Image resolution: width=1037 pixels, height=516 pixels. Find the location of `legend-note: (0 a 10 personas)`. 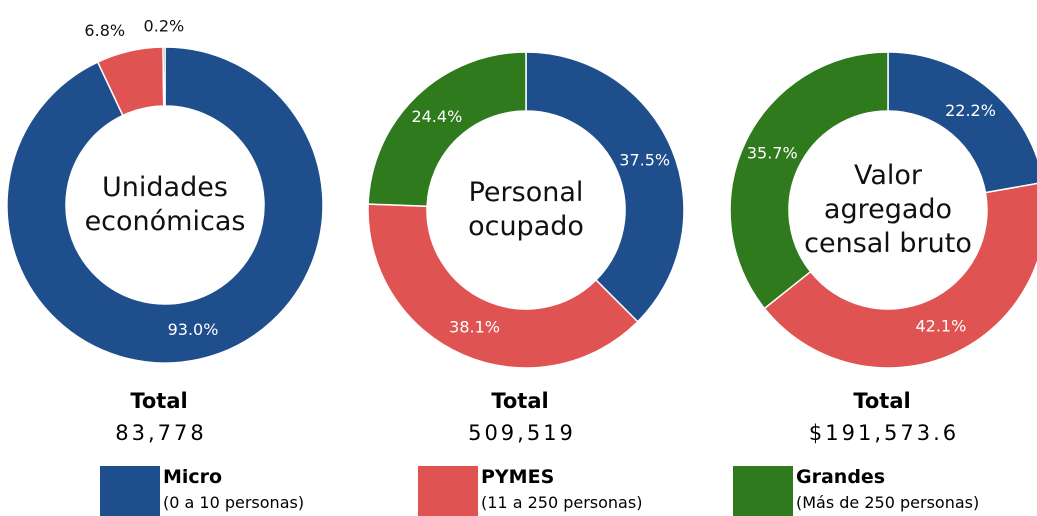

legend-note: (0 a 10 personas) is located at coordinates (233, 502).